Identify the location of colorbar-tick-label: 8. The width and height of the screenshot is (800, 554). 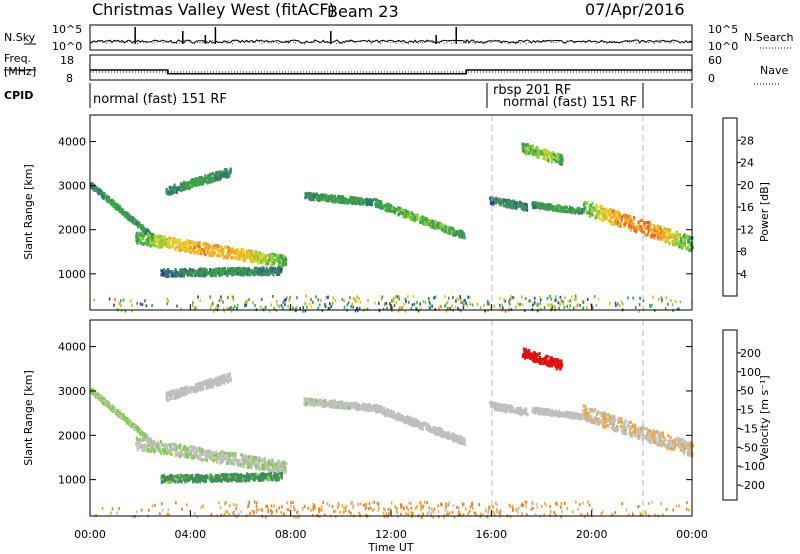
(743, 252).